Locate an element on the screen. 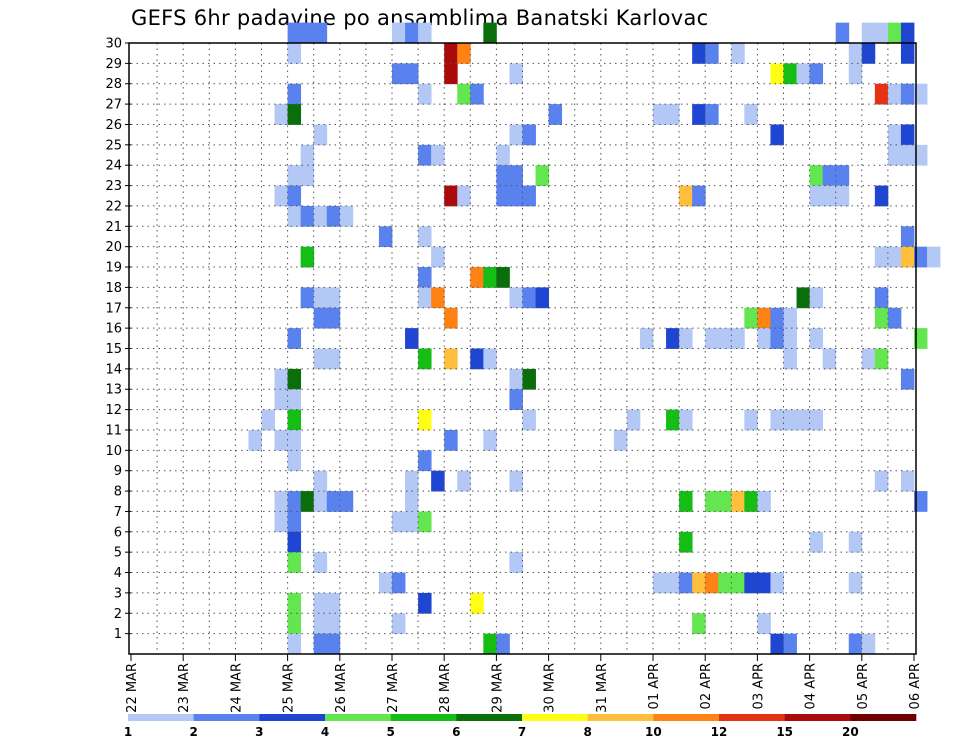  y-tick-label: 22 is located at coordinates (113, 206).